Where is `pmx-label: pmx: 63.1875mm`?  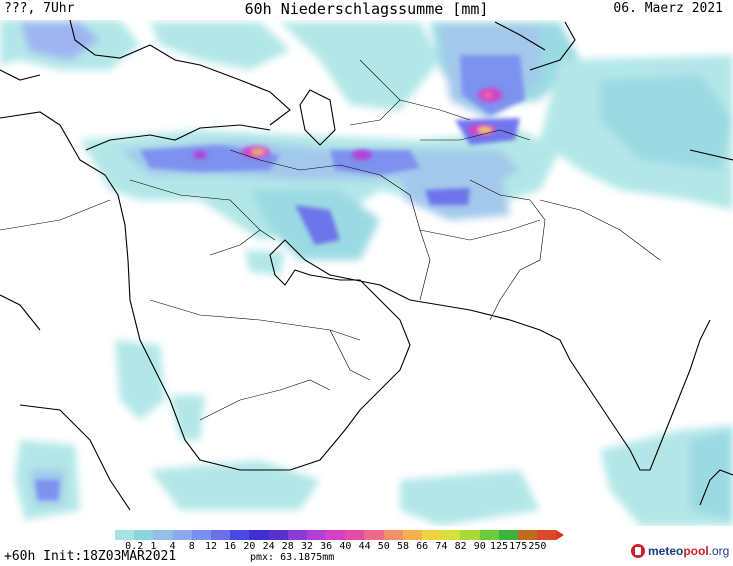
pmx-label: pmx: 63.1875mm is located at coordinates (292, 557).